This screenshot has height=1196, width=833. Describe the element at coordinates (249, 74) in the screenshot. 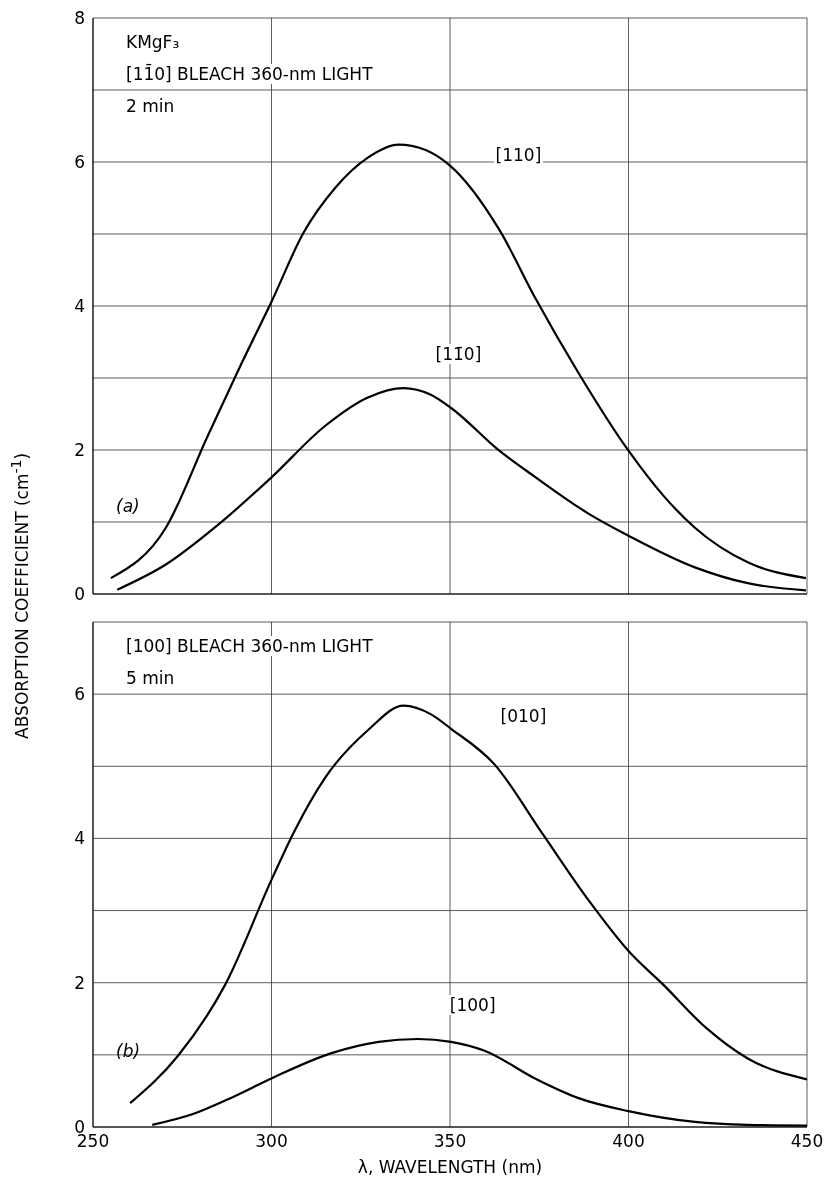

I see `annotation: [11̄0] BLEACH 360-nm LIGHT` at that location.